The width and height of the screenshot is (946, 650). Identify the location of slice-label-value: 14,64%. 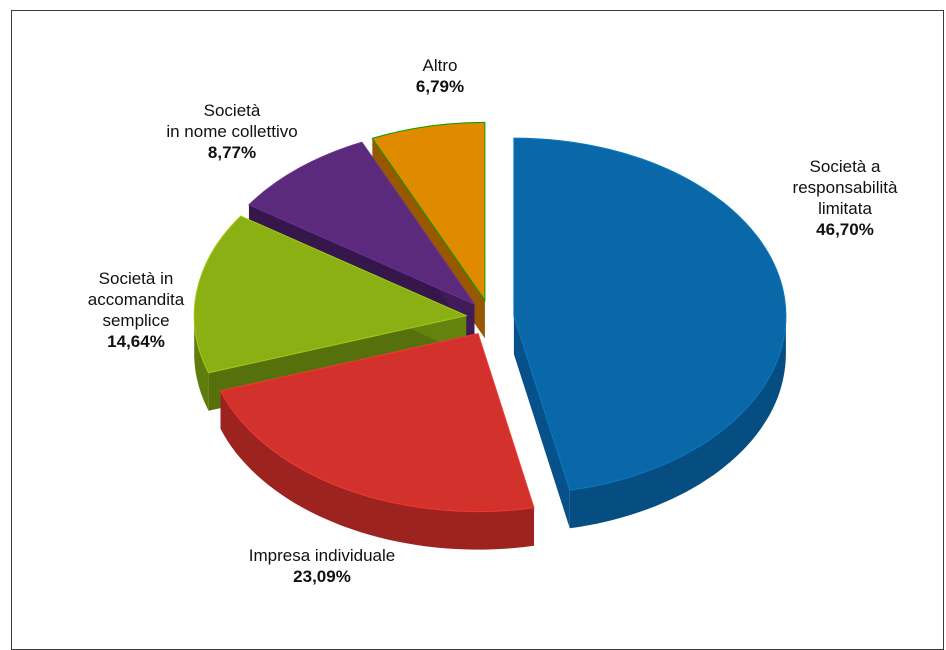
(136, 341).